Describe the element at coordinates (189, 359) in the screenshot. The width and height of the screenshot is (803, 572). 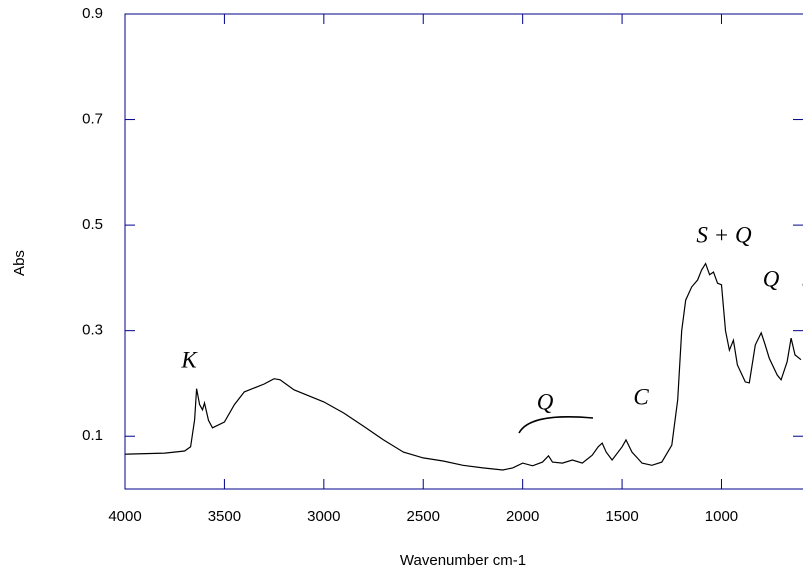
I see `annotation: K` at that location.